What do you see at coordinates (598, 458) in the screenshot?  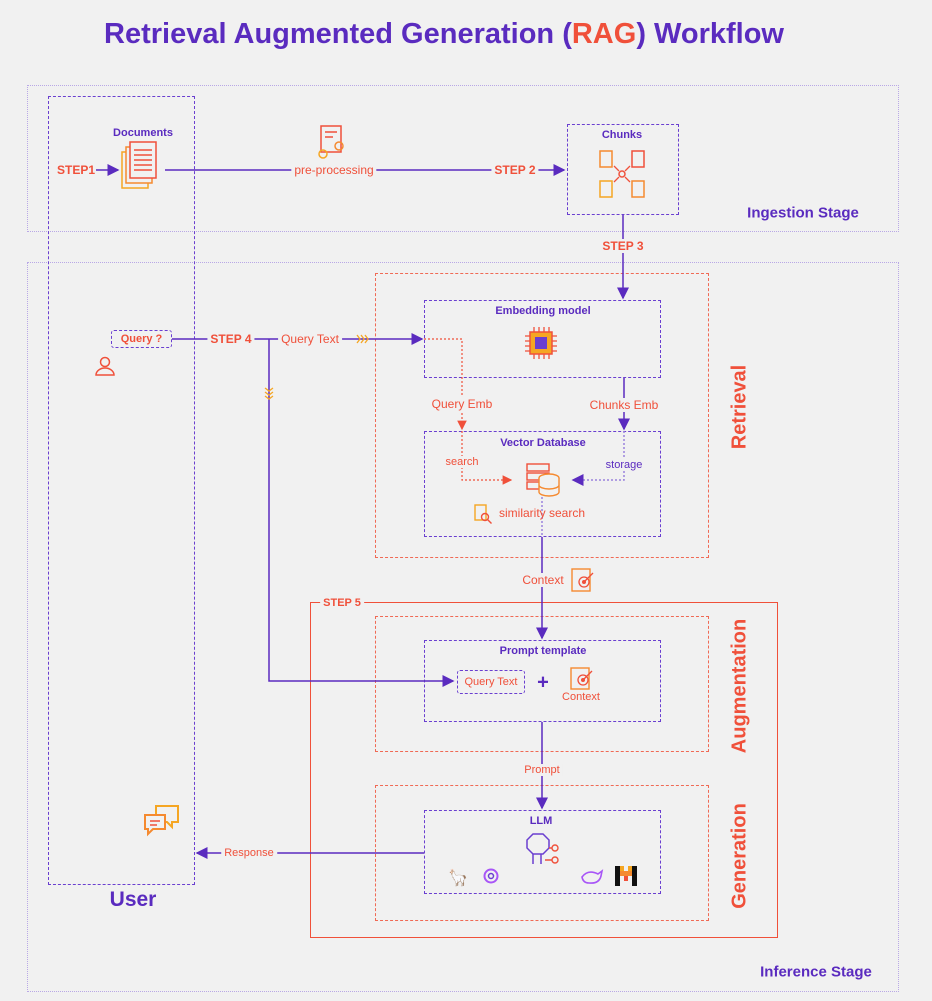 I see `storage-line` at bounding box center [598, 458].